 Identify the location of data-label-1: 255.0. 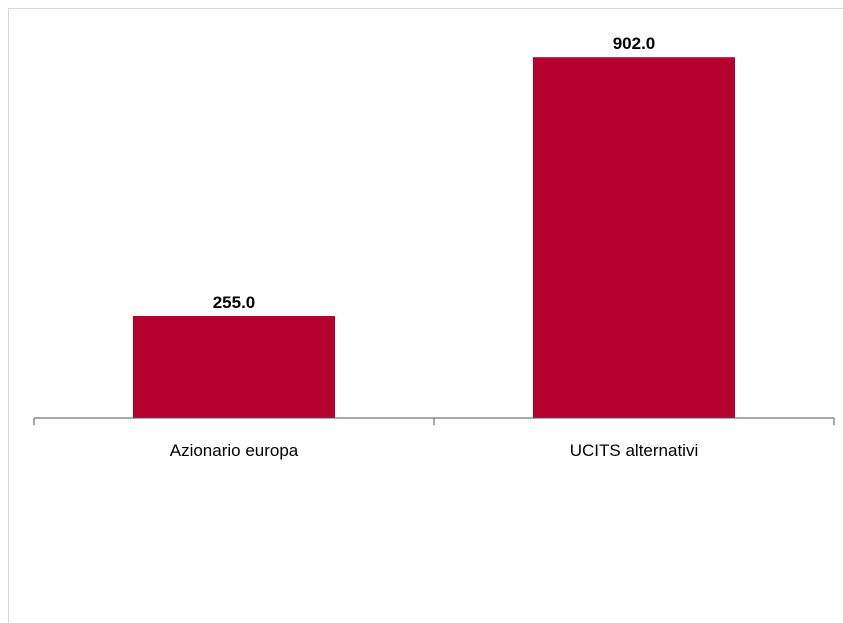
(234, 302).